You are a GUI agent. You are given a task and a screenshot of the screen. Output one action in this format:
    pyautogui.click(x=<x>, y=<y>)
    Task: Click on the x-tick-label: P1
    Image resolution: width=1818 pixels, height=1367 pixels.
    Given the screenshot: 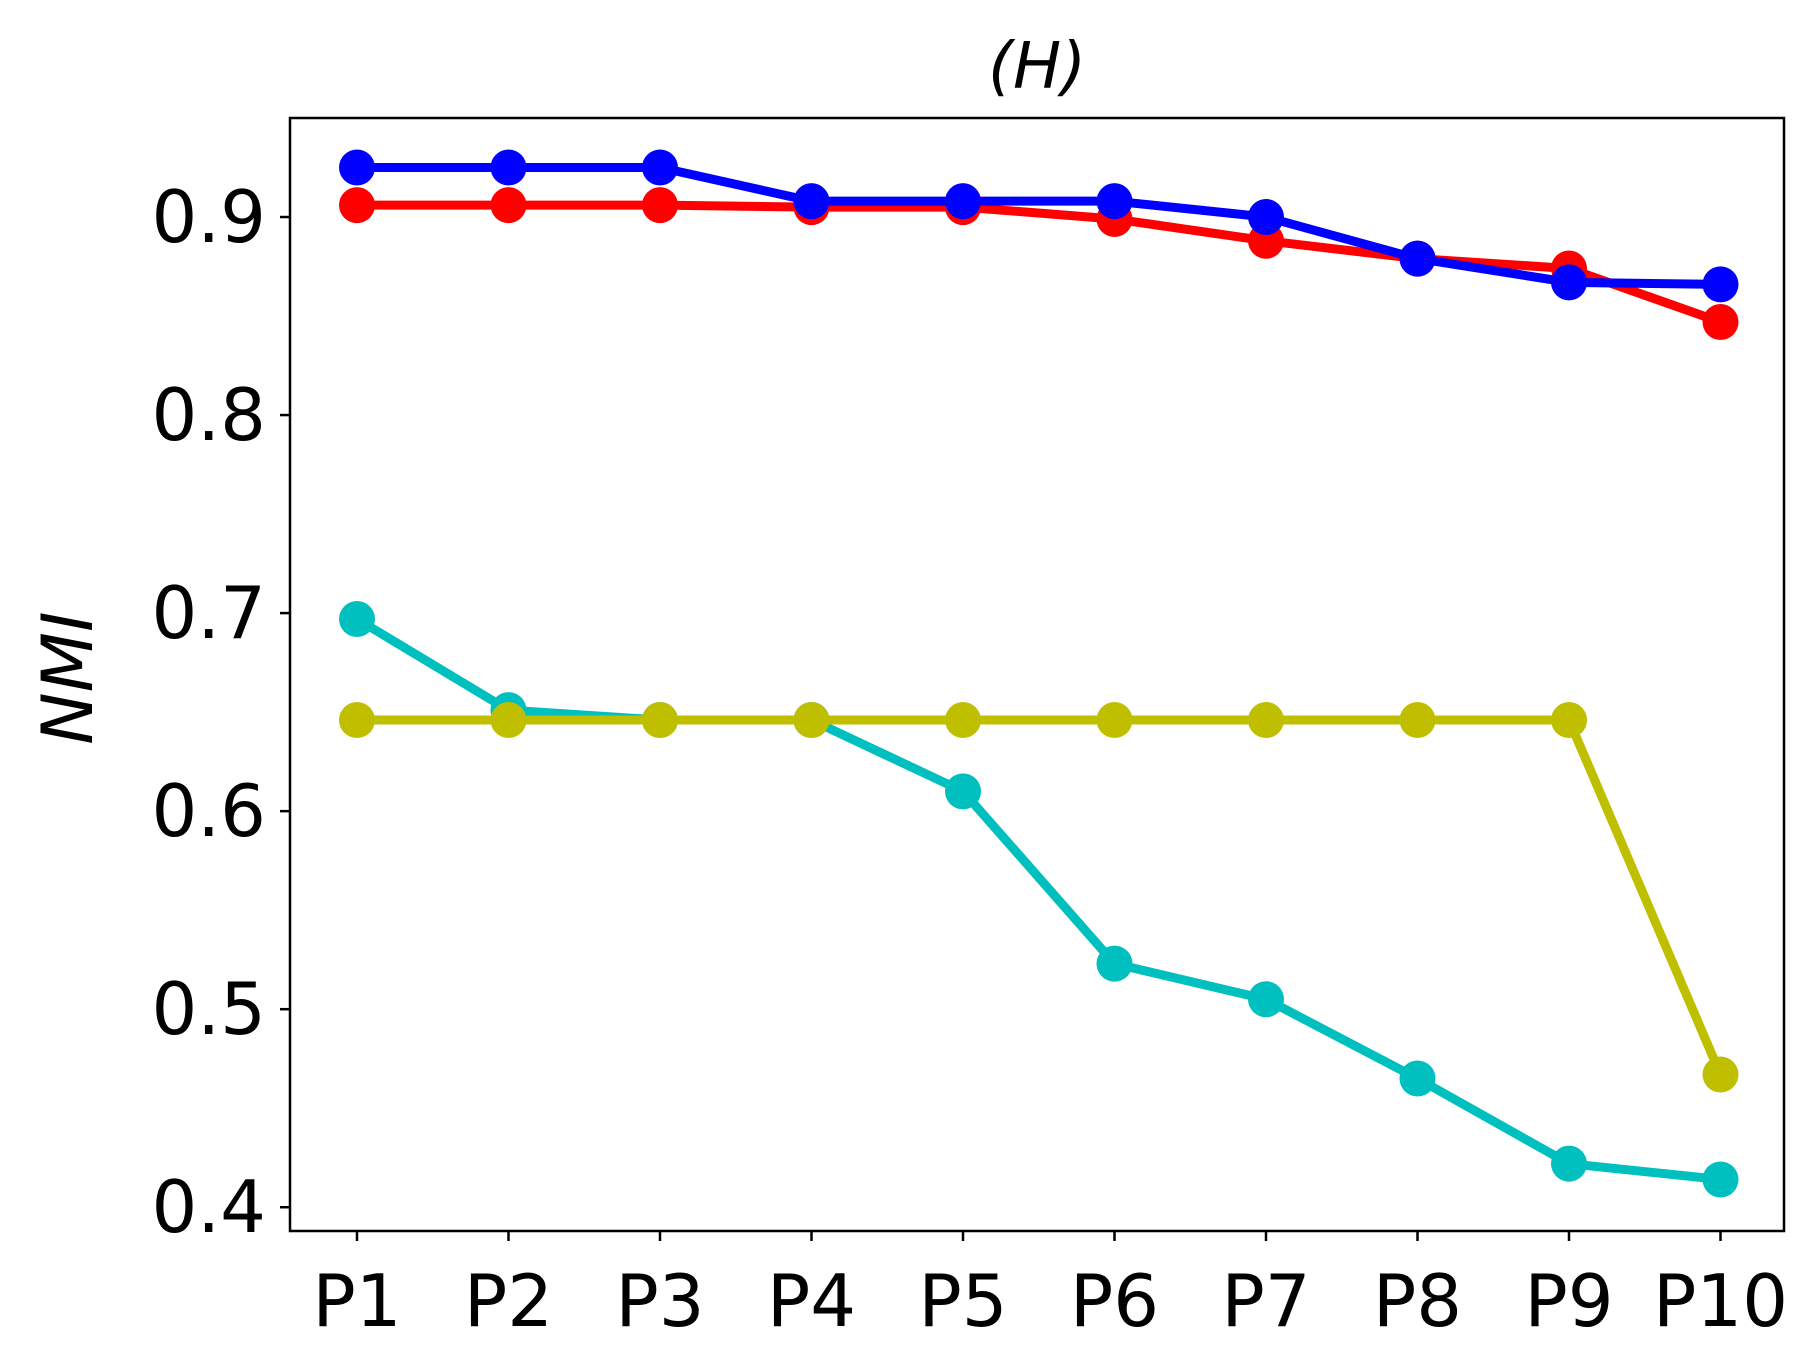 What is the action you would take?
    pyautogui.click(x=356, y=1301)
    